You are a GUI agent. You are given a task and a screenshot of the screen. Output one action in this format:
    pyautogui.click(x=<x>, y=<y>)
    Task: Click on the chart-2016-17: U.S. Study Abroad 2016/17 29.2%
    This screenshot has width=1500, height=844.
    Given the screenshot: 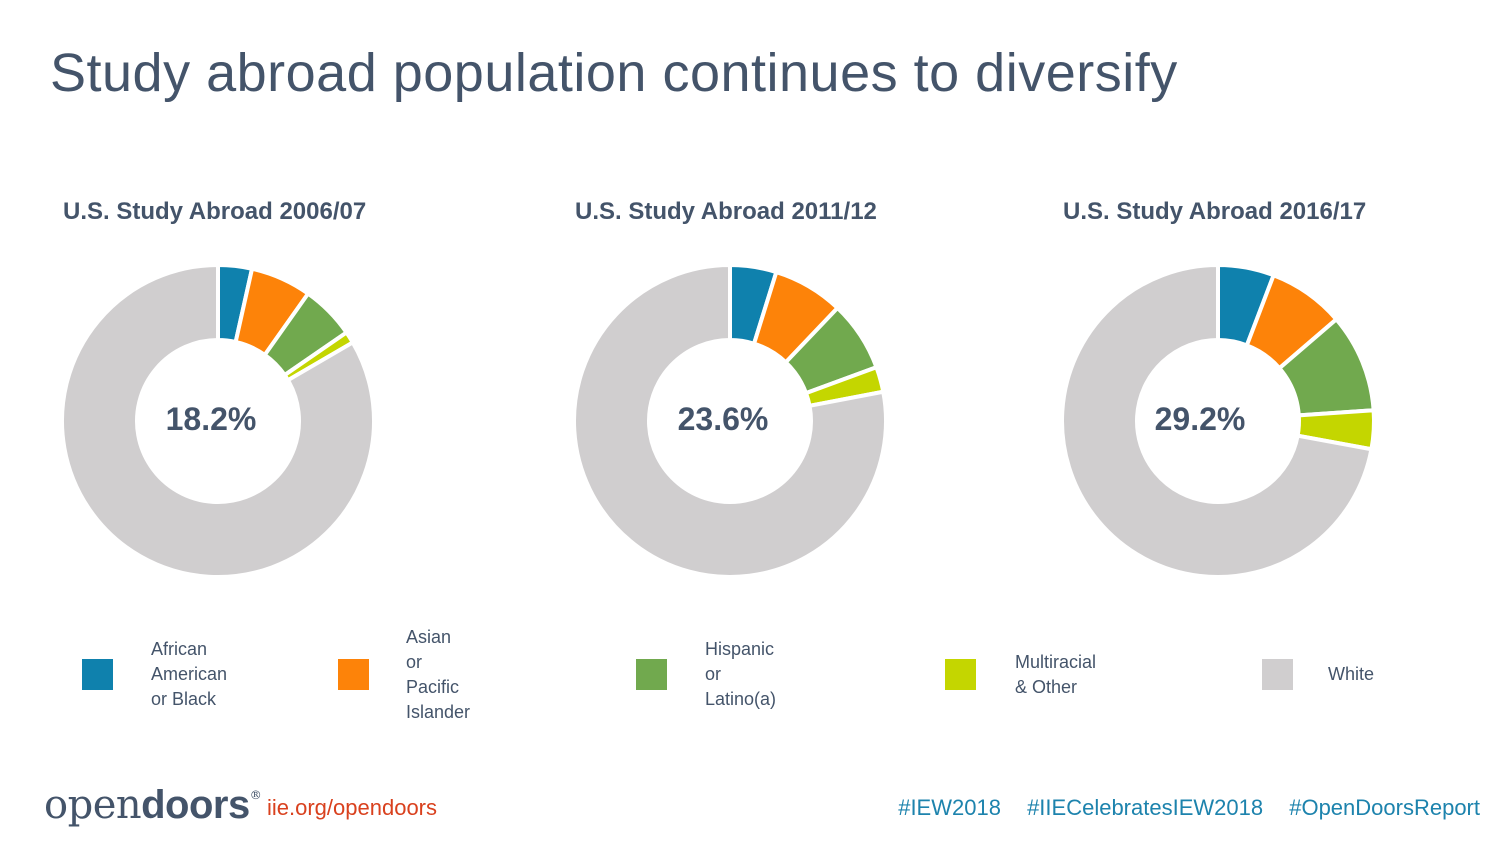 What is the action you would take?
    pyautogui.click(x=1273, y=393)
    